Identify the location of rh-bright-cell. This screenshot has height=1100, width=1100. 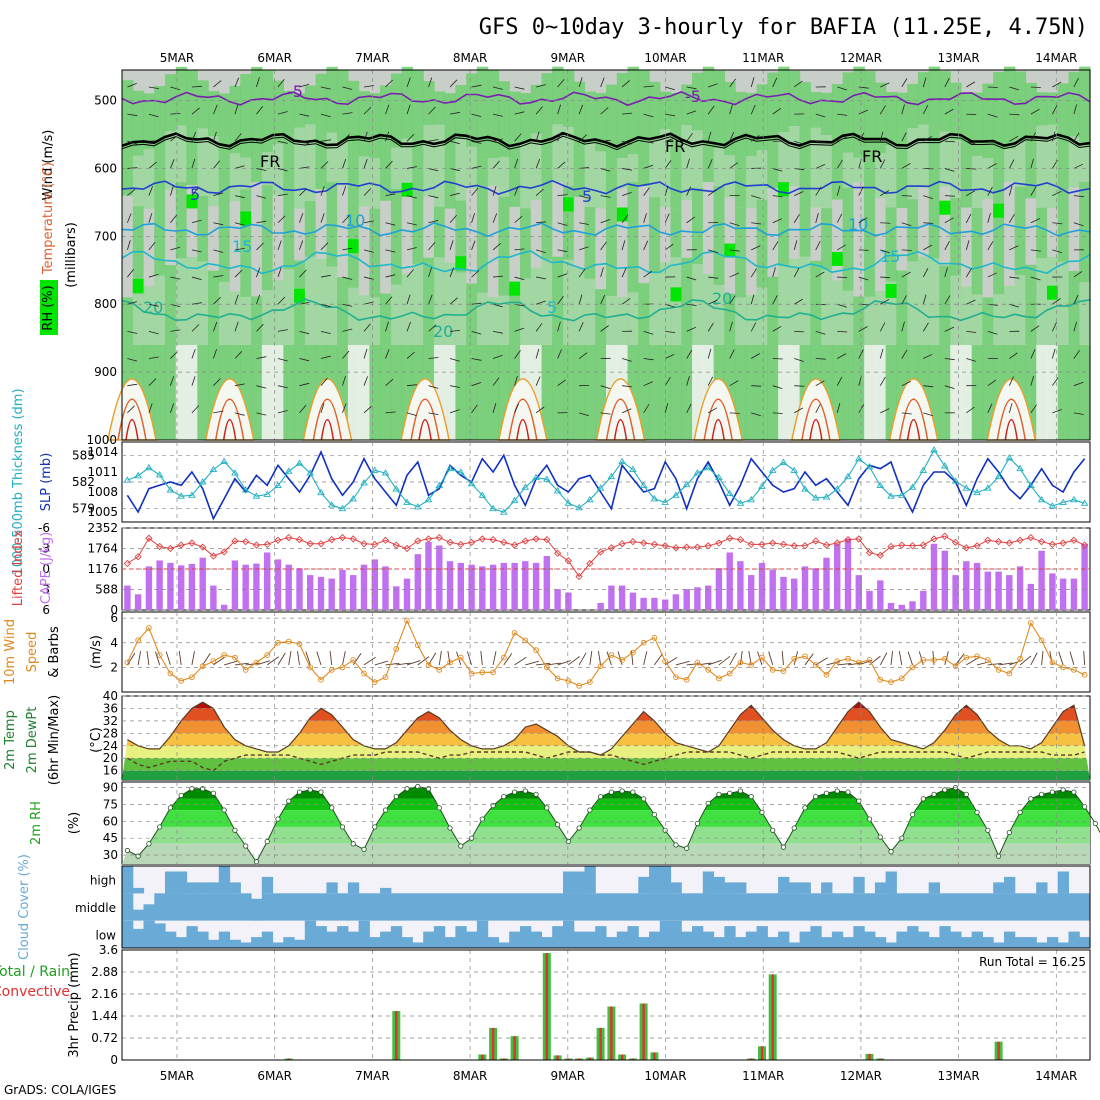
(945, 207).